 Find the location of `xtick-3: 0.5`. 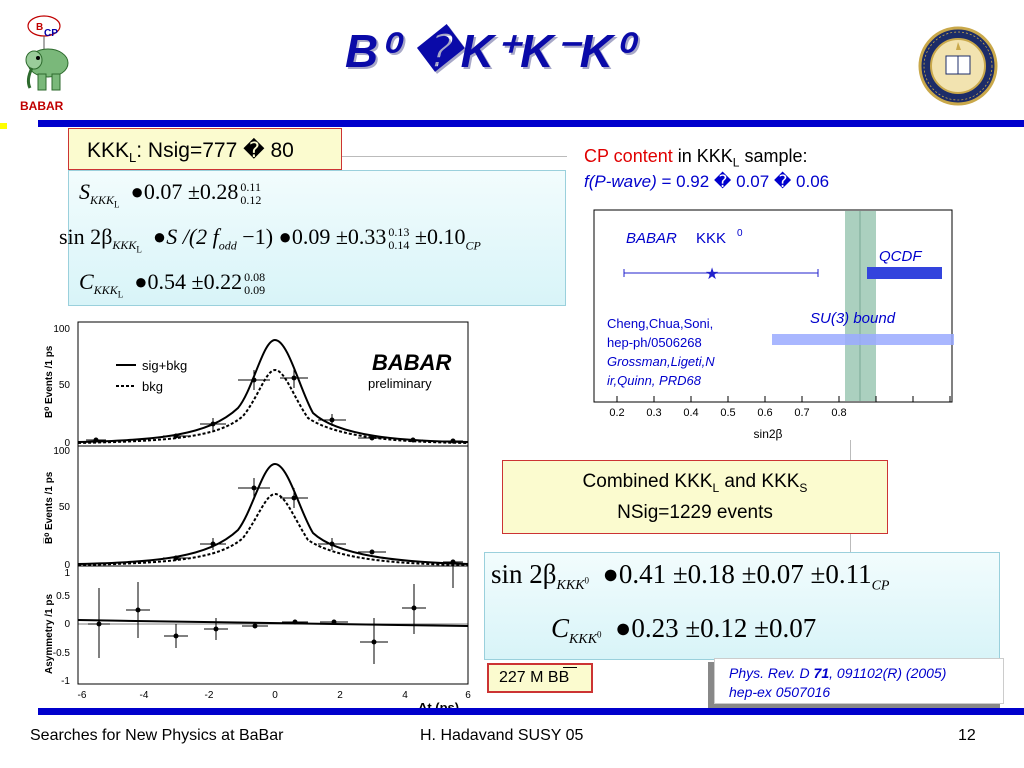

xtick-3: 0.5 is located at coordinates (727, 413).